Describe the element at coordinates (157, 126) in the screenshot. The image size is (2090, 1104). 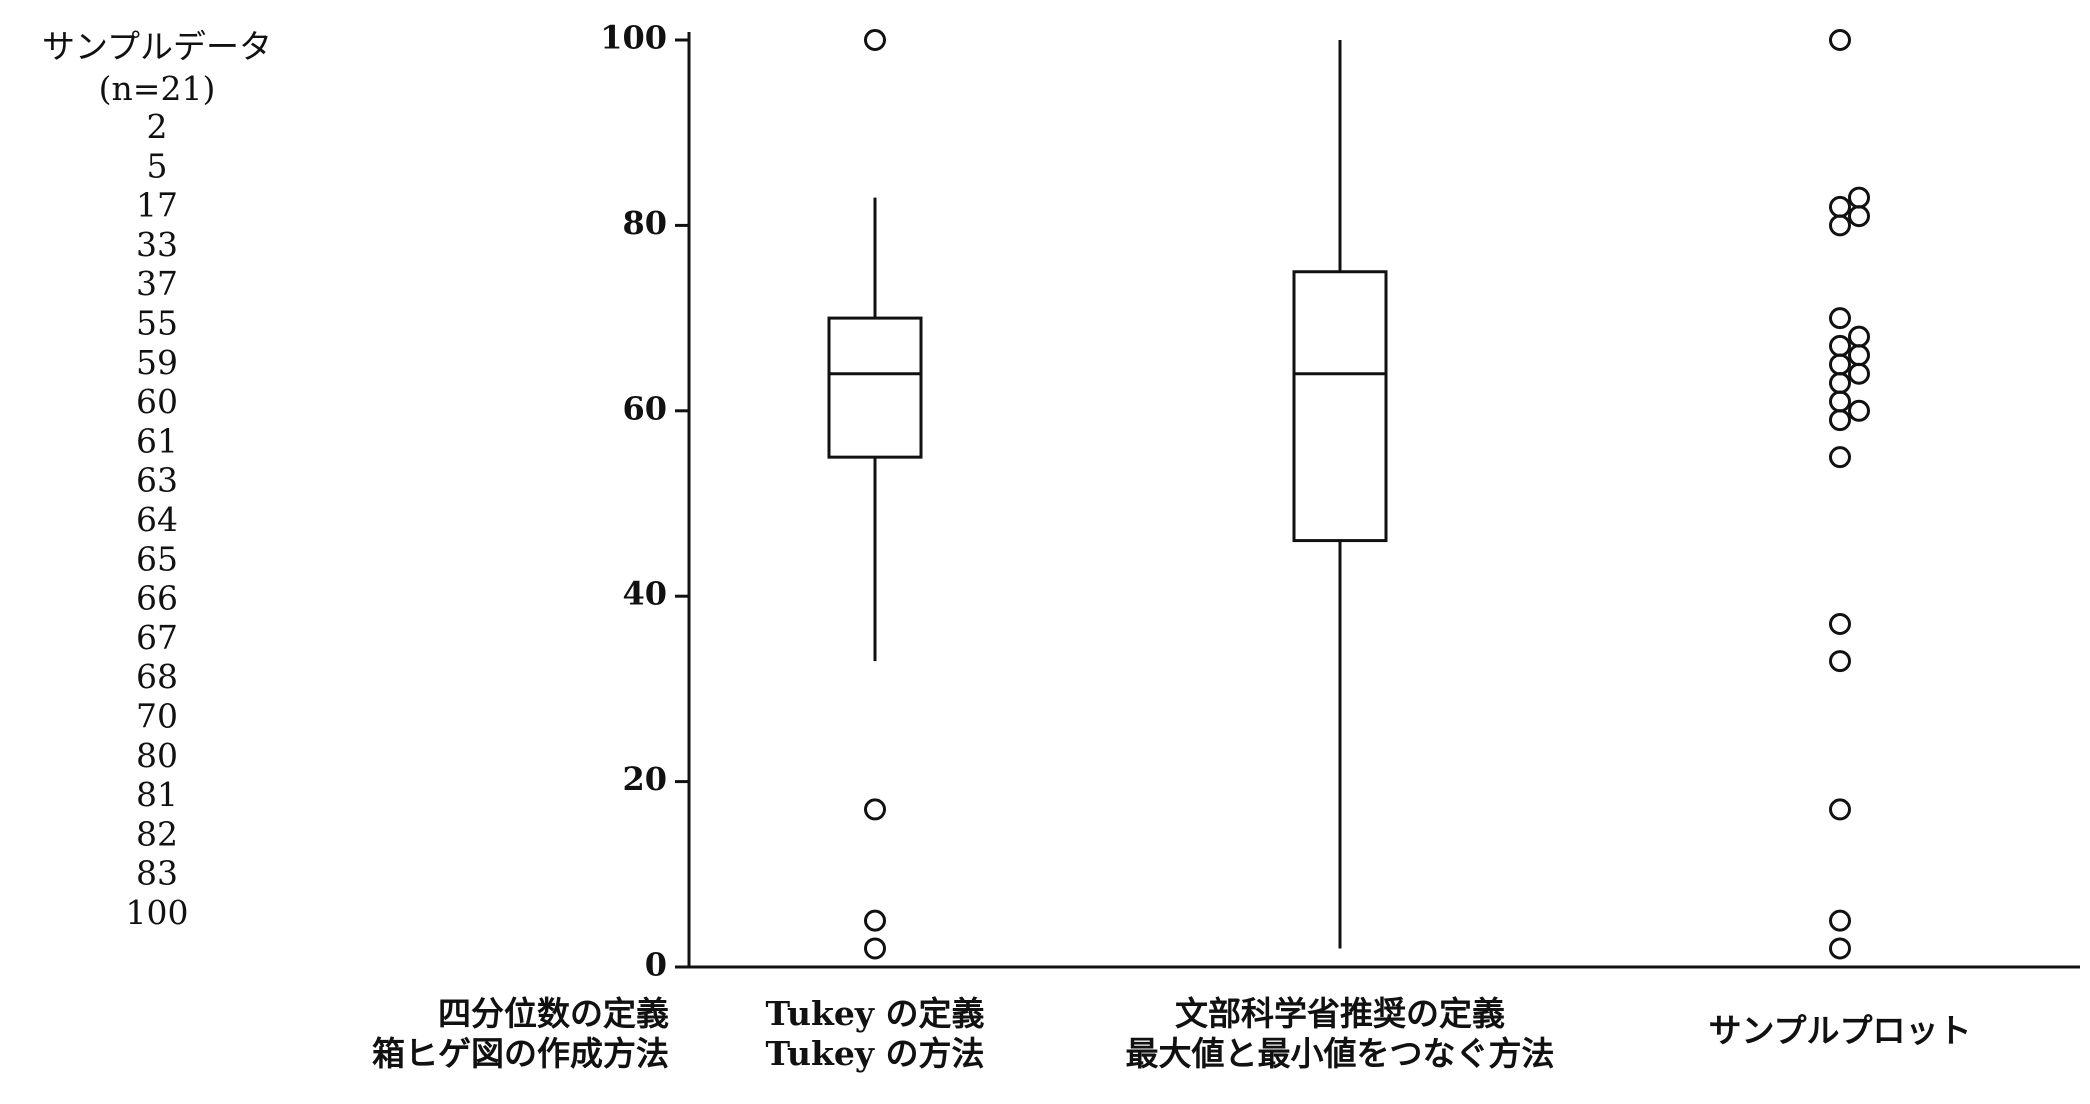
I see `sample-value: 2` at that location.